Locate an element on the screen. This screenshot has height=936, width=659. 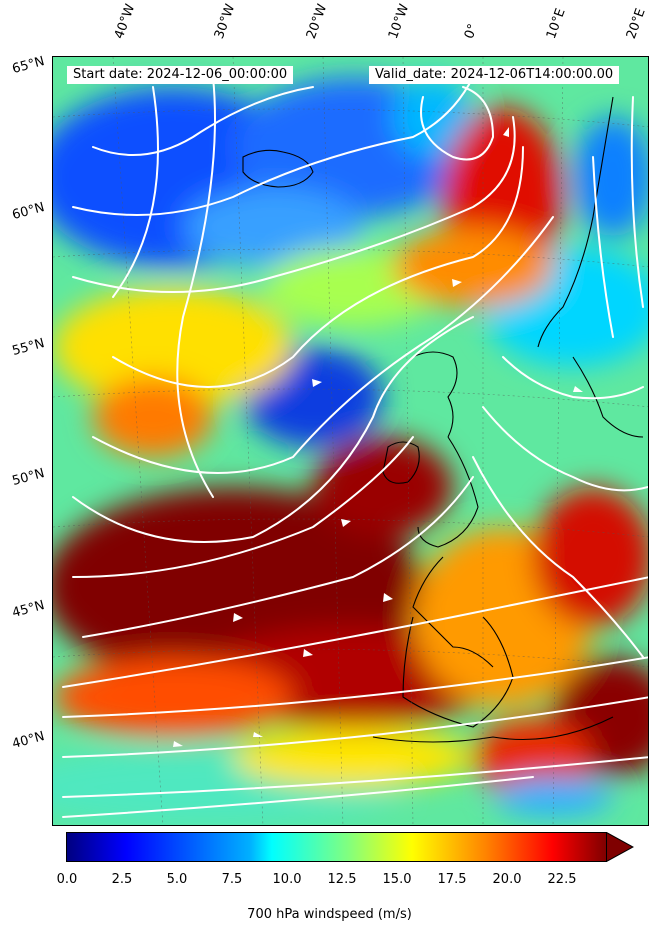
colorbar-tick: 20.0 is located at coordinates (507, 879).